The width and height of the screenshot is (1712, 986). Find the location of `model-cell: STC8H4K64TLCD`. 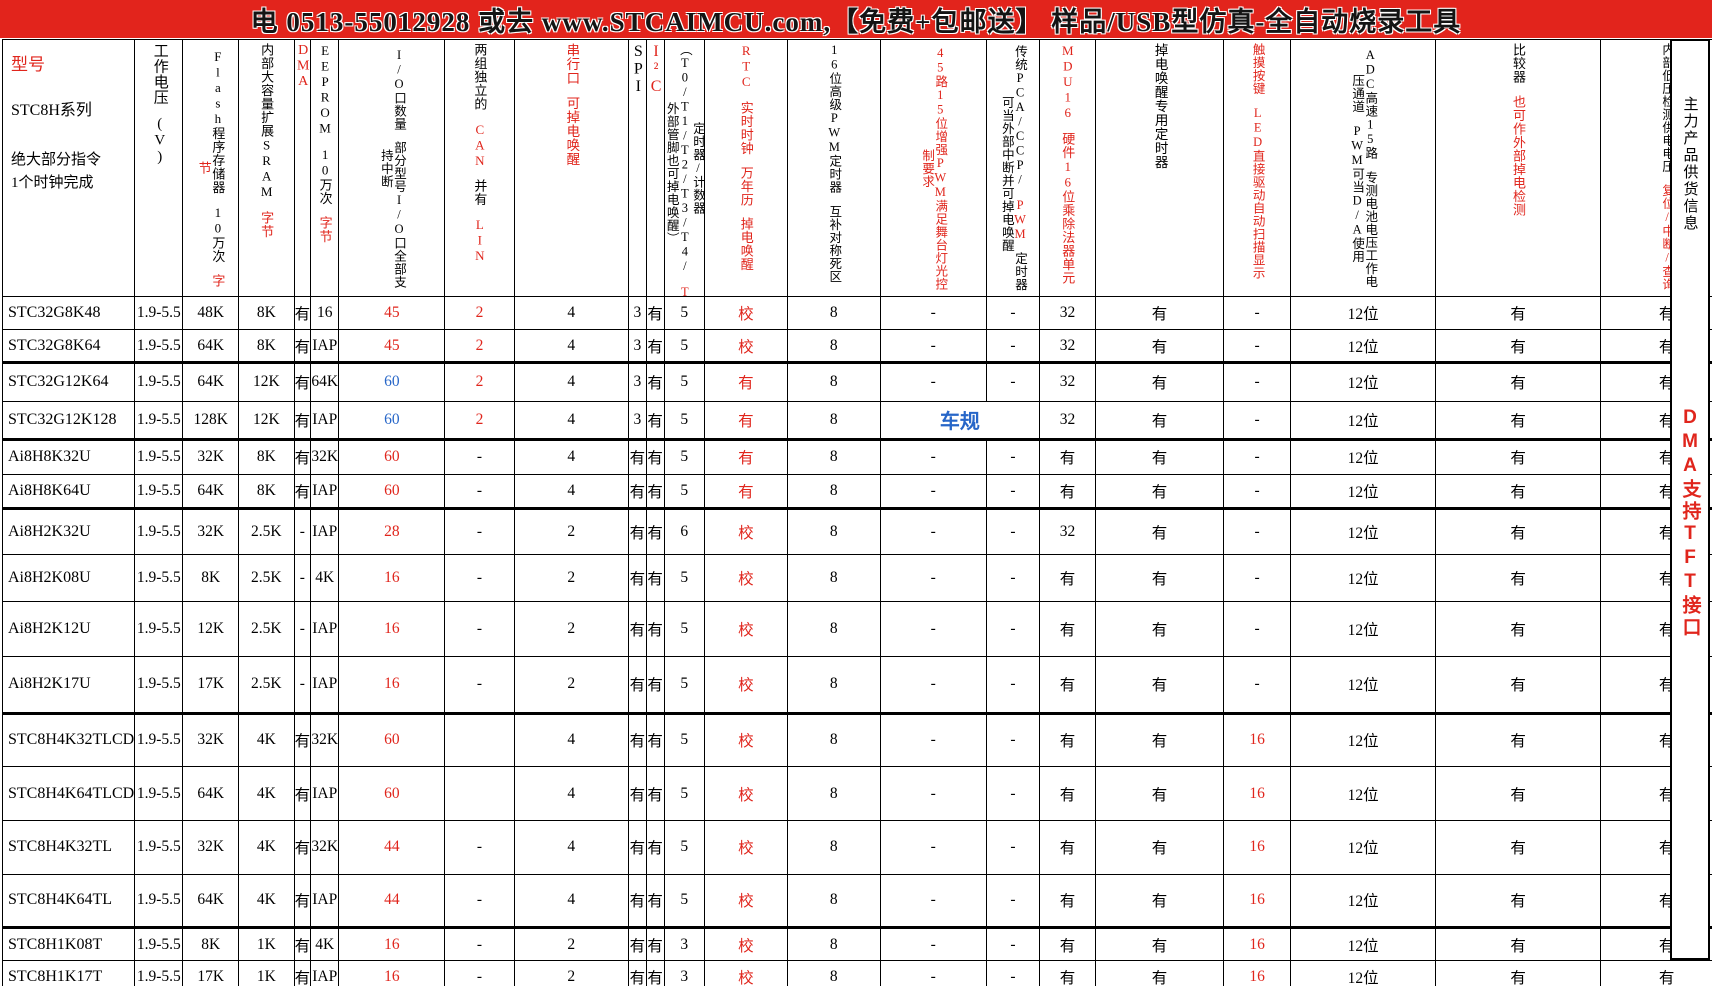

model-cell: STC8H4K64TLCD is located at coordinates (69, 794).